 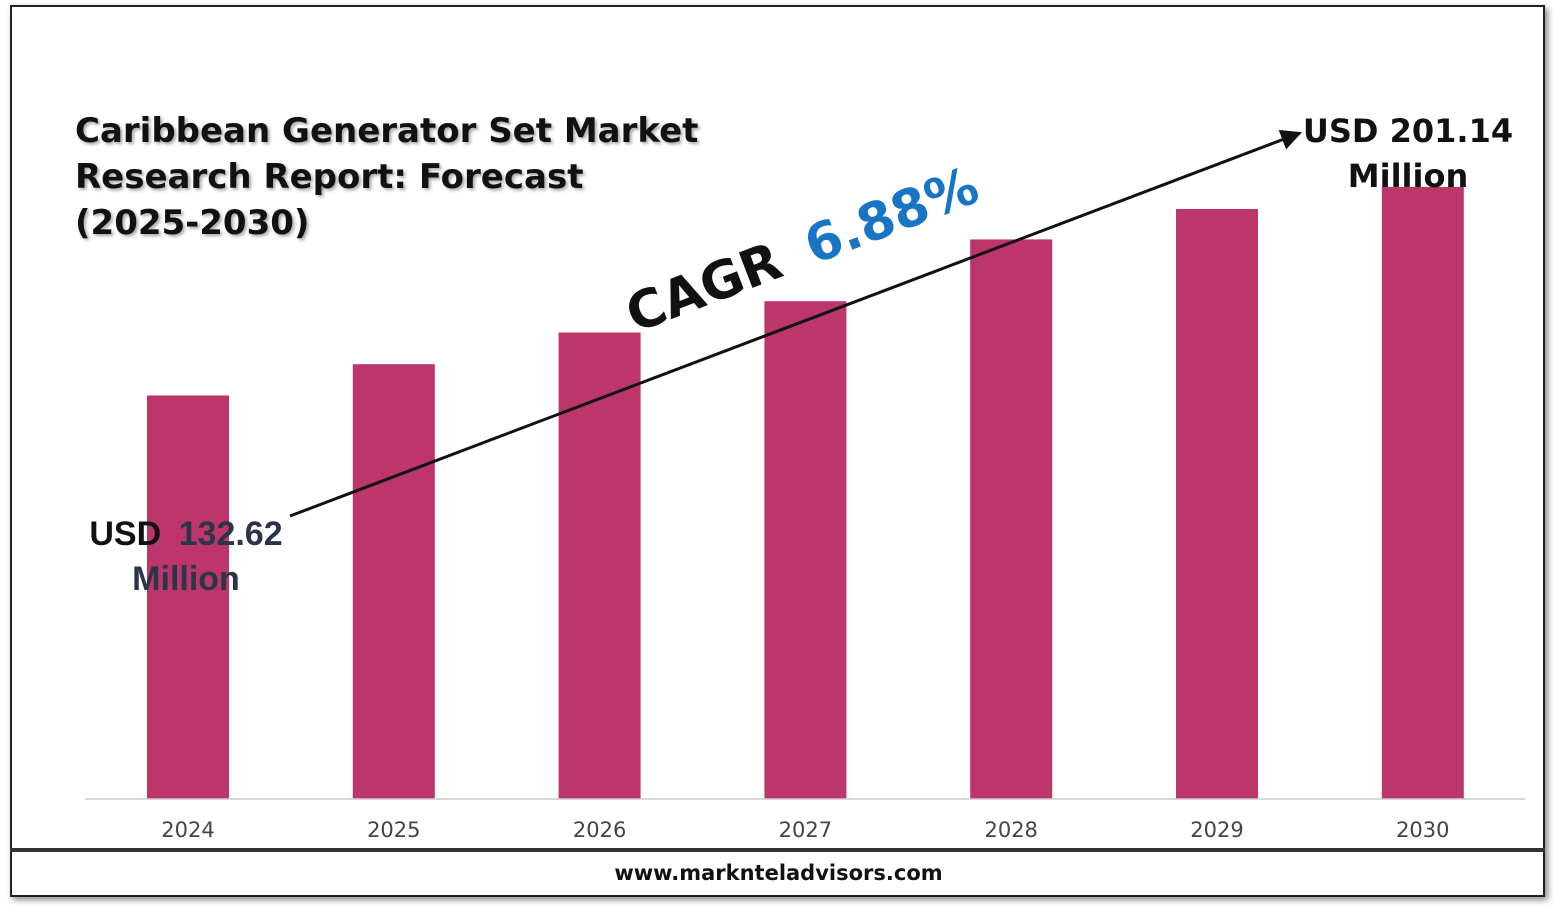 I want to click on cagr-value: 6.88%, so click(x=892, y=216).